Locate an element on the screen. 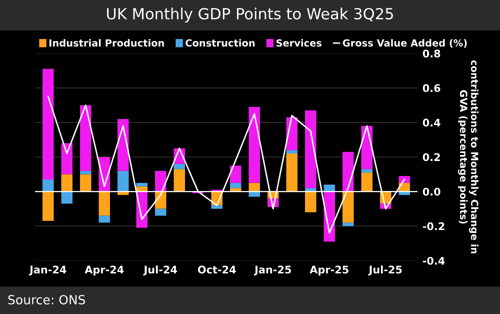 This screenshot has width=500, height=314. y-tick-label: 0.0 is located at coordinates (431, 192).